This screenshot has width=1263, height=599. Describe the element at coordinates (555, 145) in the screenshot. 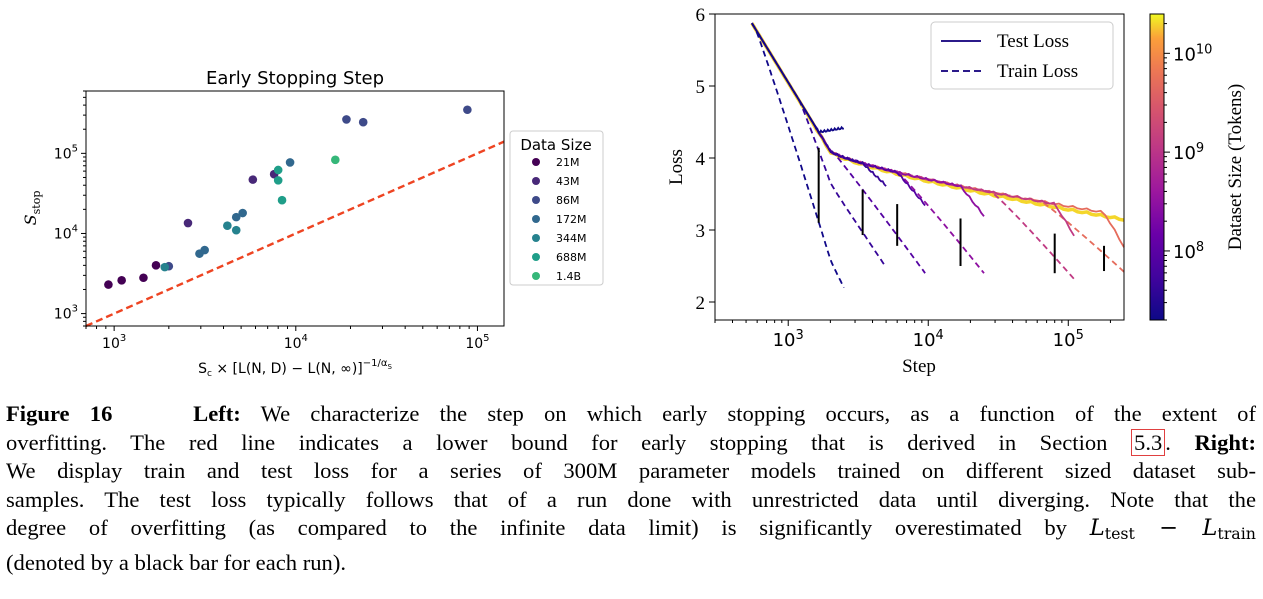

I see `legend-title: Data Size` at that location.